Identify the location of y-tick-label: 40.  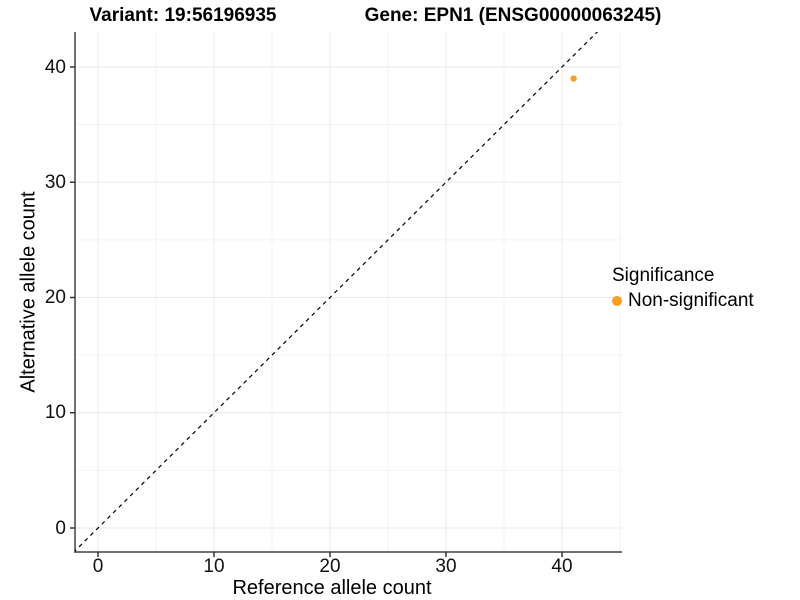
(55, 67).